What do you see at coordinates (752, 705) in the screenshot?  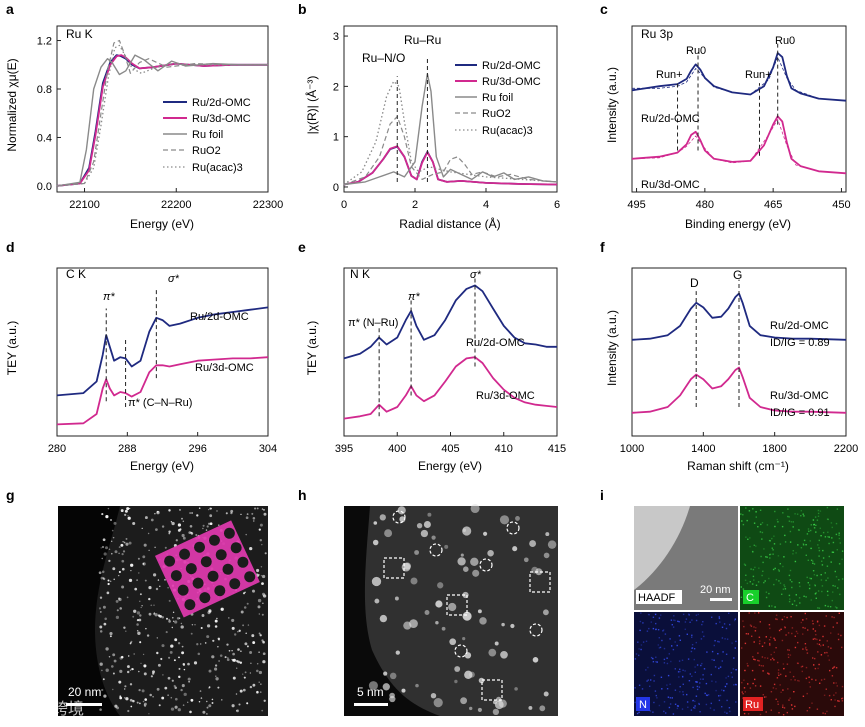 I see `eds-tile-label: Ru` at bounding box center [752, 705].